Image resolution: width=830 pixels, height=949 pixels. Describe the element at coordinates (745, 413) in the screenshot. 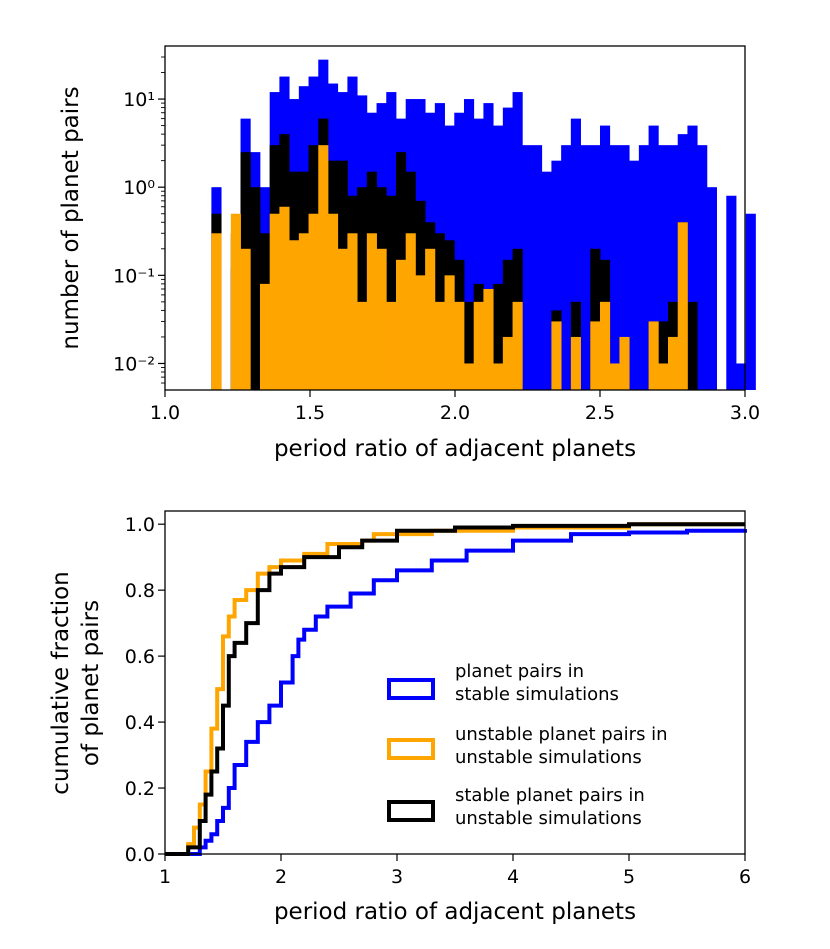

I see `histogram-x-tick-label: 3.0` at that location.